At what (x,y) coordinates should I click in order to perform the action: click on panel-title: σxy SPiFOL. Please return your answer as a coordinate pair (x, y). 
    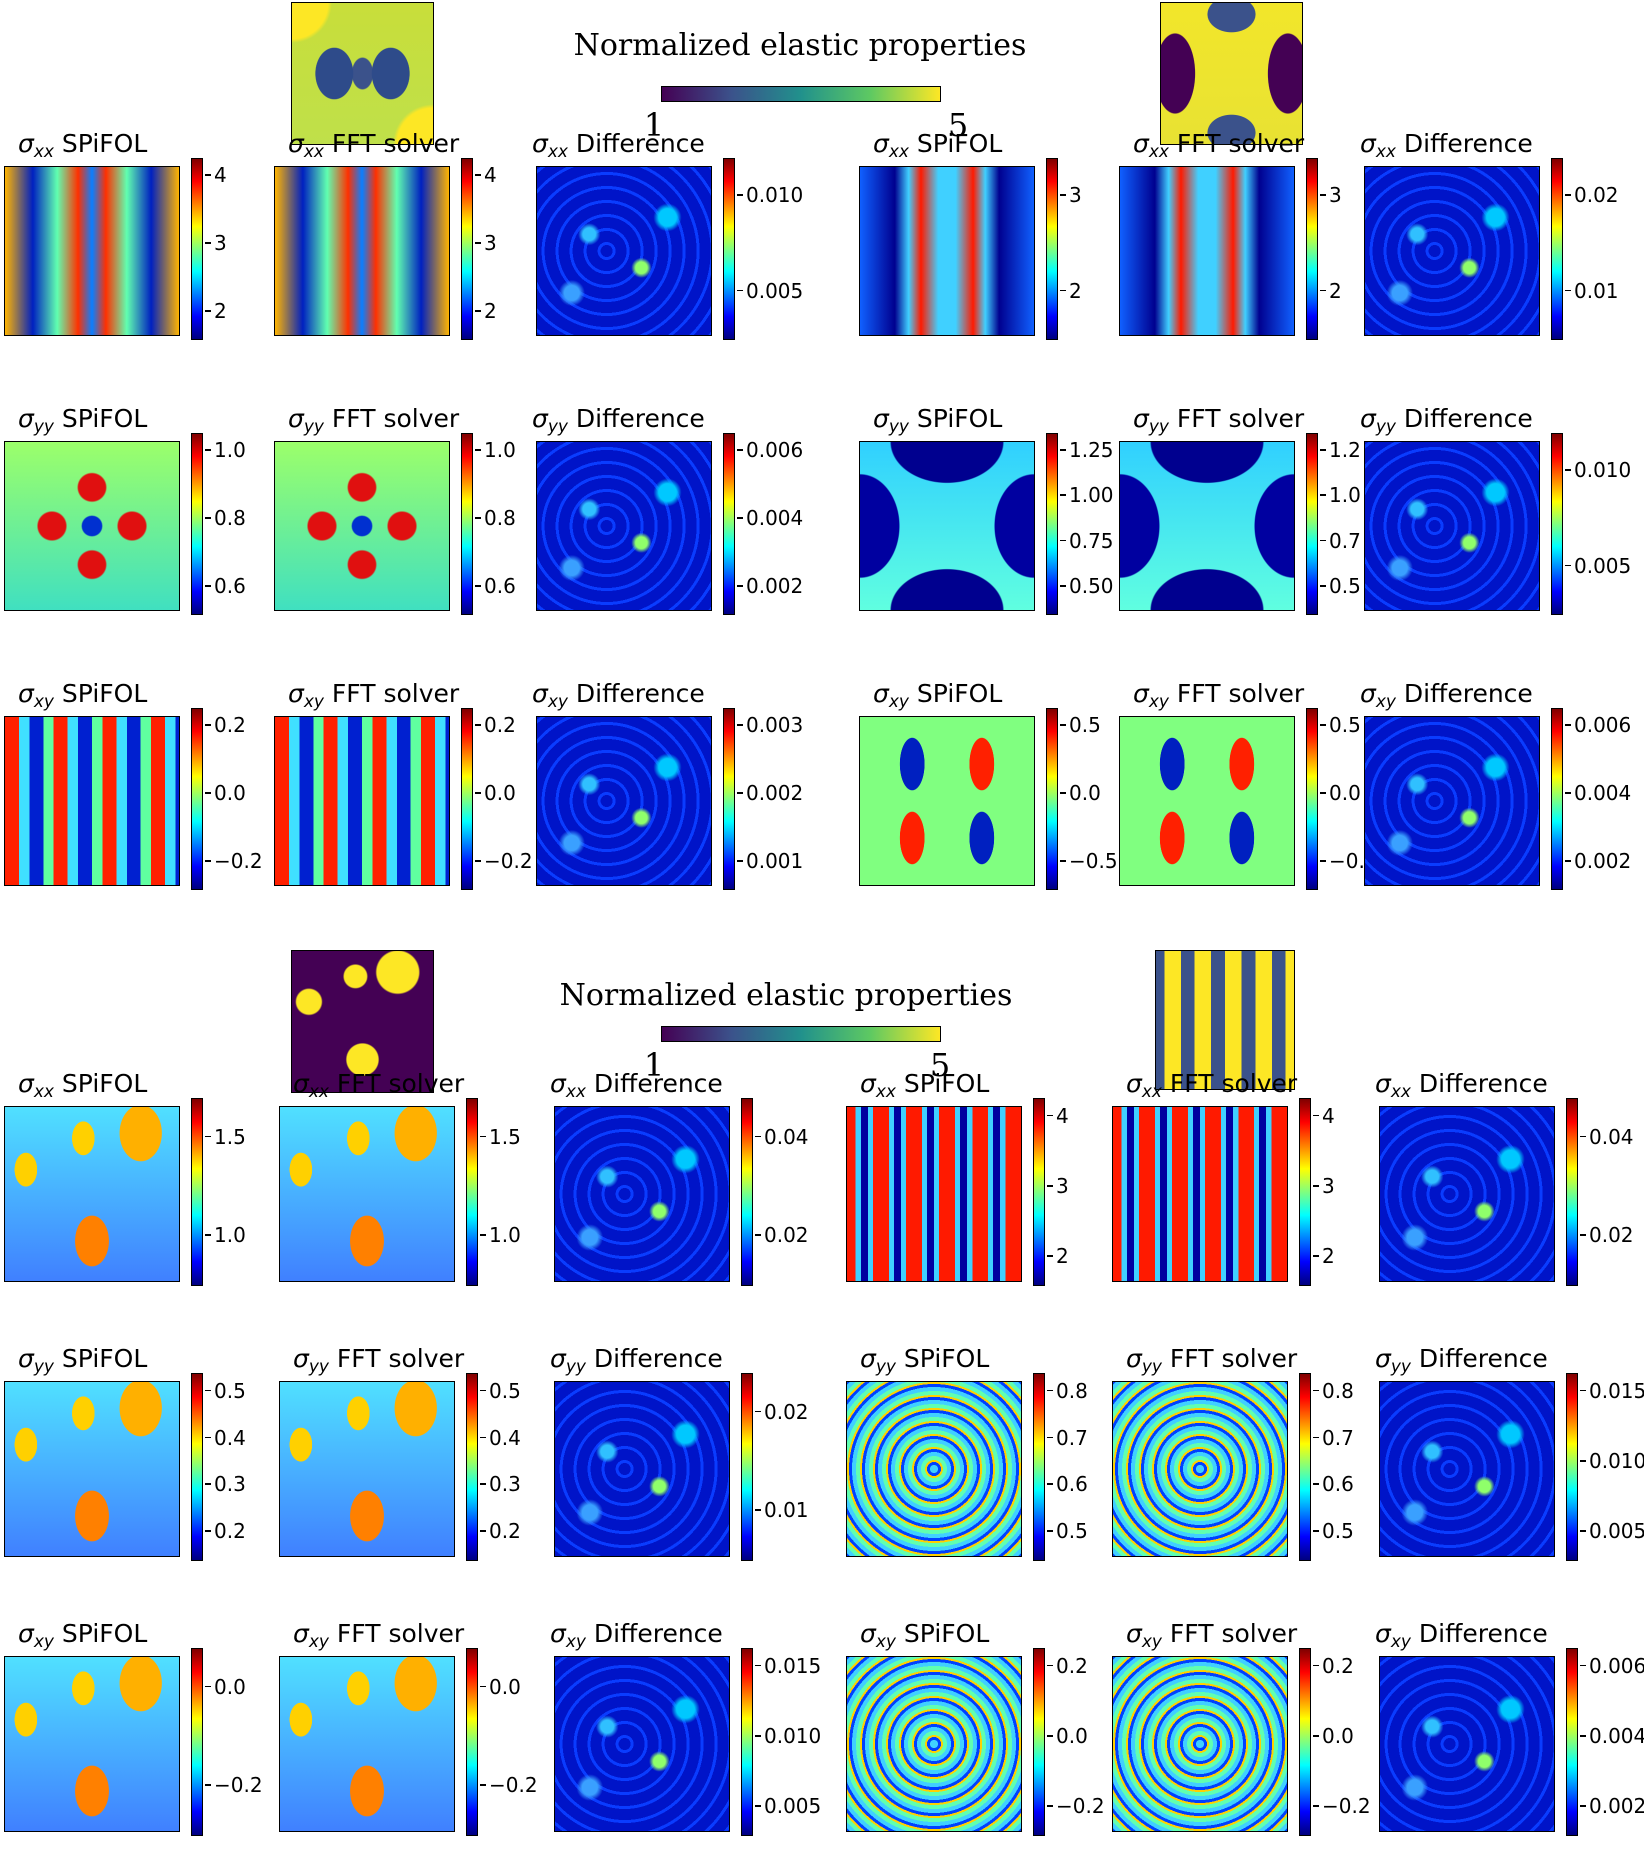
    Looking at the image, I should click on (82, 698).